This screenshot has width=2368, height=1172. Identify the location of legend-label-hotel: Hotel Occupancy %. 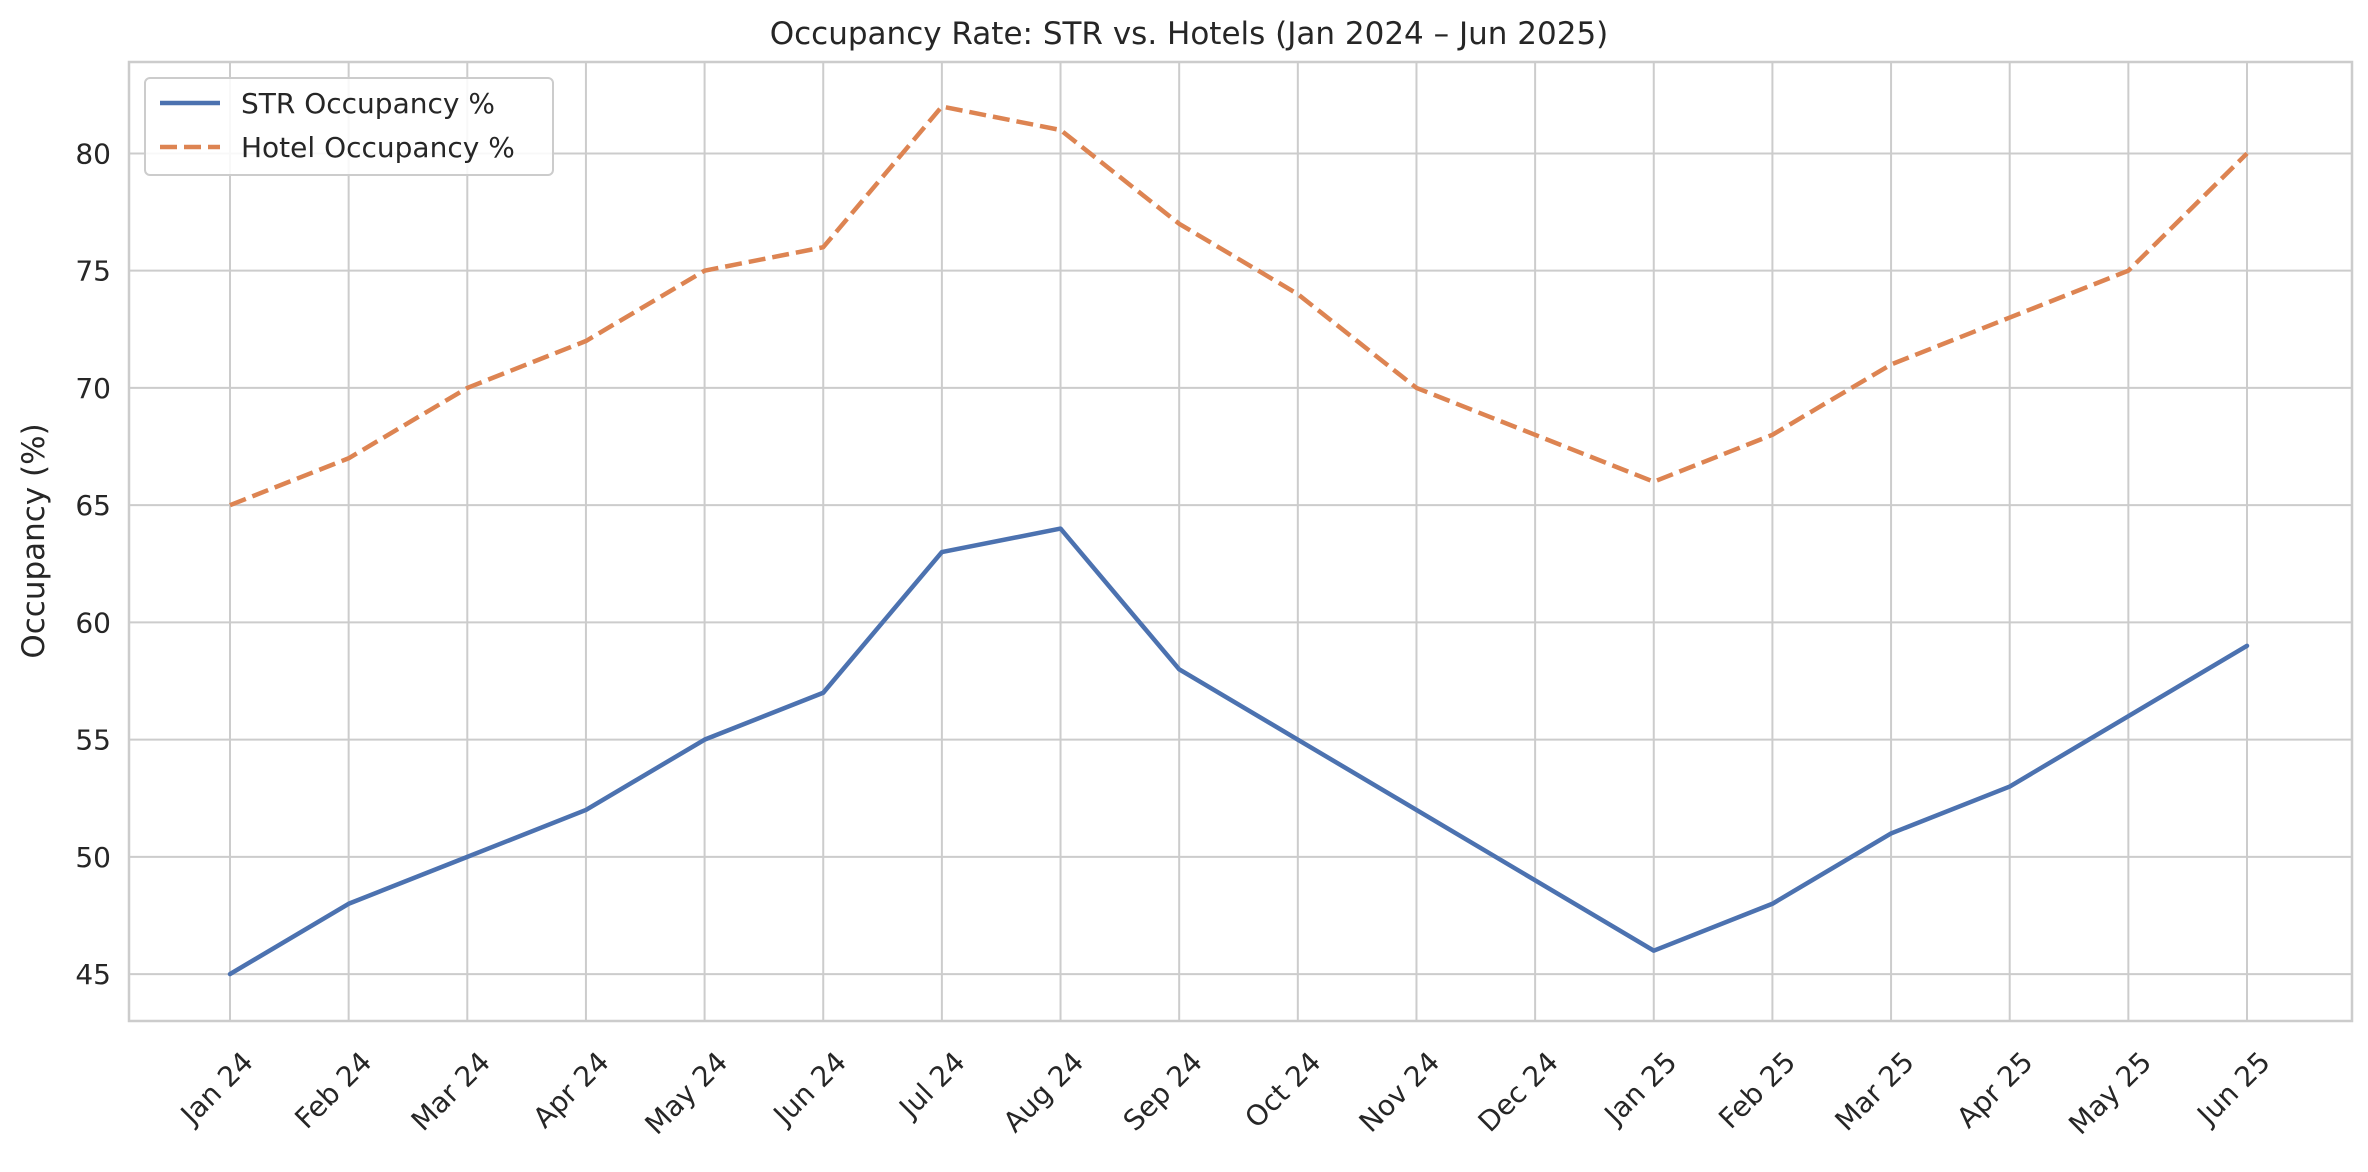
(378, 147).